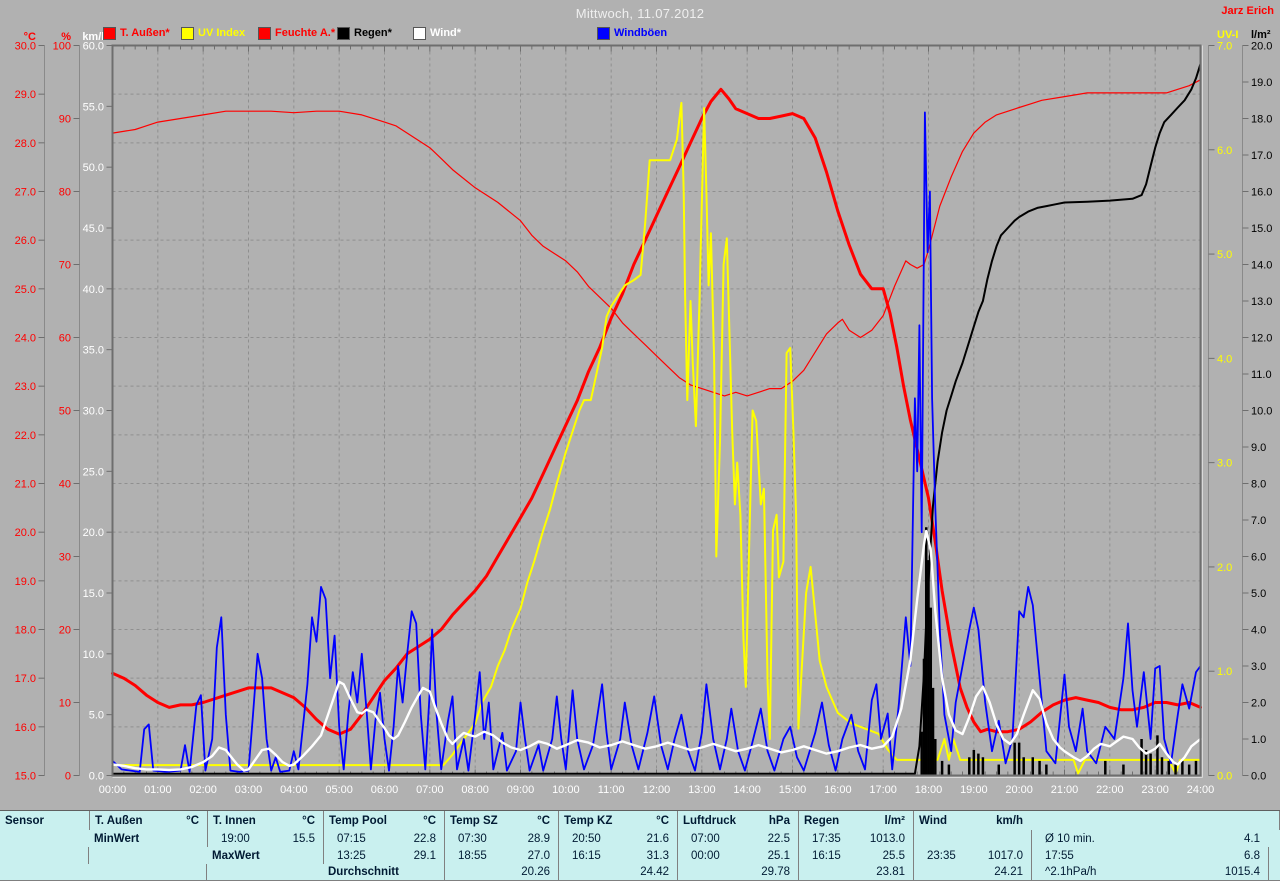  Describe the element at coordinates (1070, 838) in the screenshot. I see `table-text: Ø 10 min.` at that location.